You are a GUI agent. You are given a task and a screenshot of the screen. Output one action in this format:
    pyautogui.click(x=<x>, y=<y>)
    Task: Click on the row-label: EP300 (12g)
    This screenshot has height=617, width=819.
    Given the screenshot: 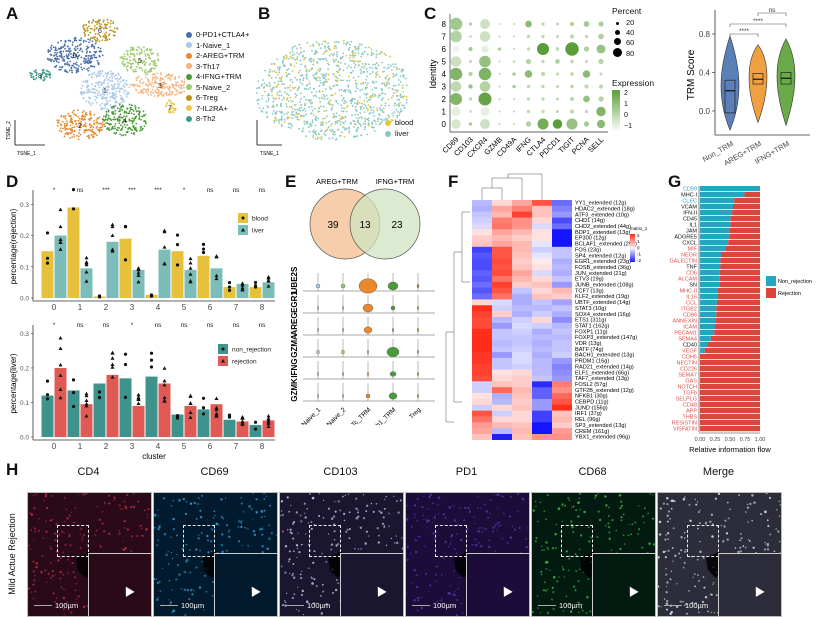 What is the action you would take?
    pyautogui.click(x=591, y=239)
    